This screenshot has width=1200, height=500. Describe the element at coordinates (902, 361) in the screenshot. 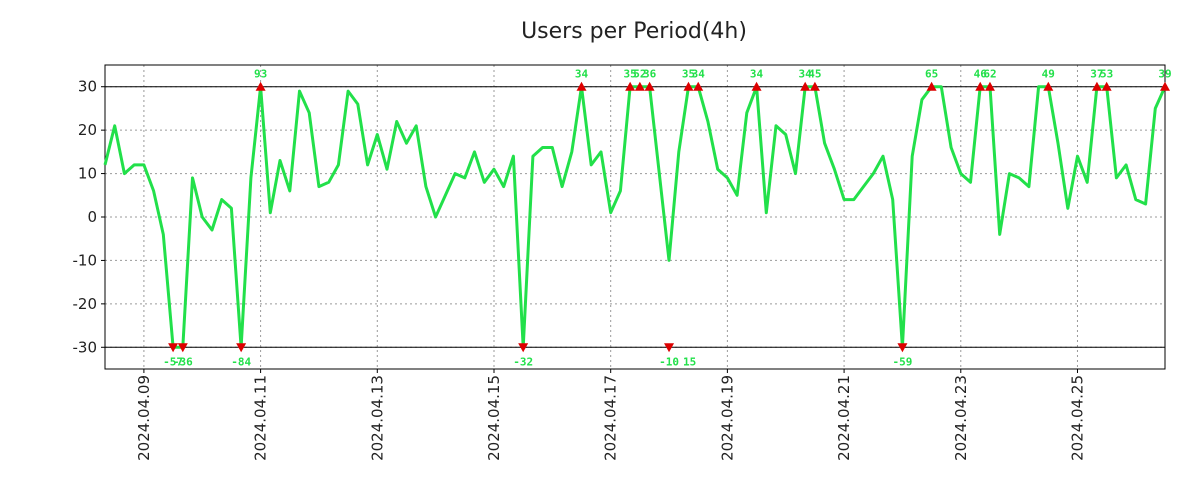

I see `clip-value-label: -59` at that location.